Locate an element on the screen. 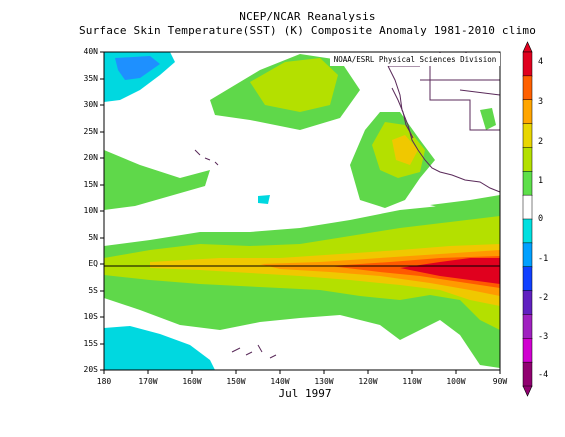 This screenshot has width=565, height=437. lon-label: 180 is located at coordinates (104, 381).